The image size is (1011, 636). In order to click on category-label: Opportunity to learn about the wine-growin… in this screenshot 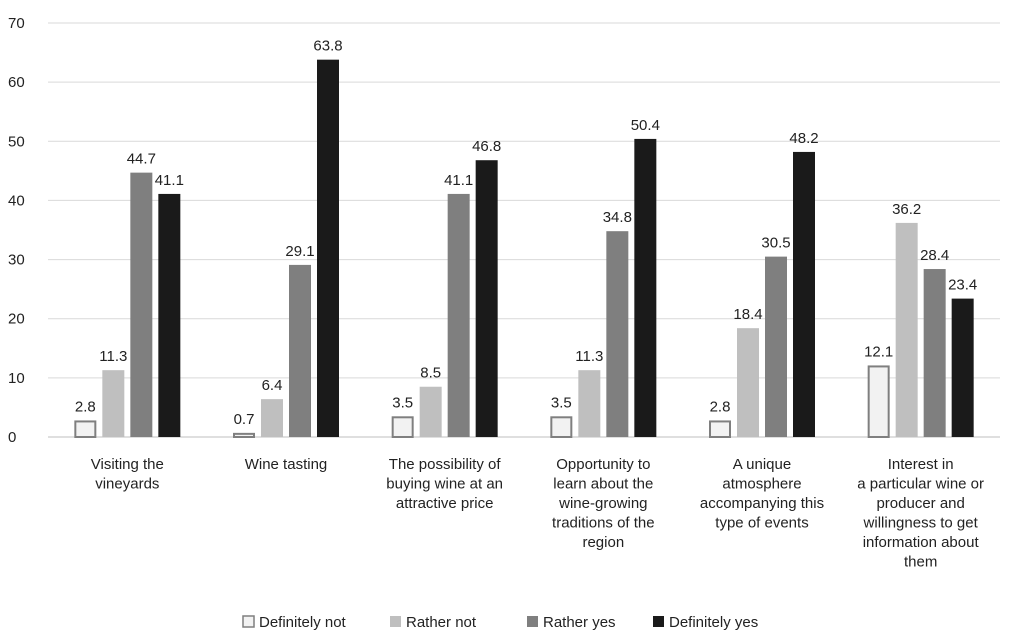, I will do `click(603, 503)`.